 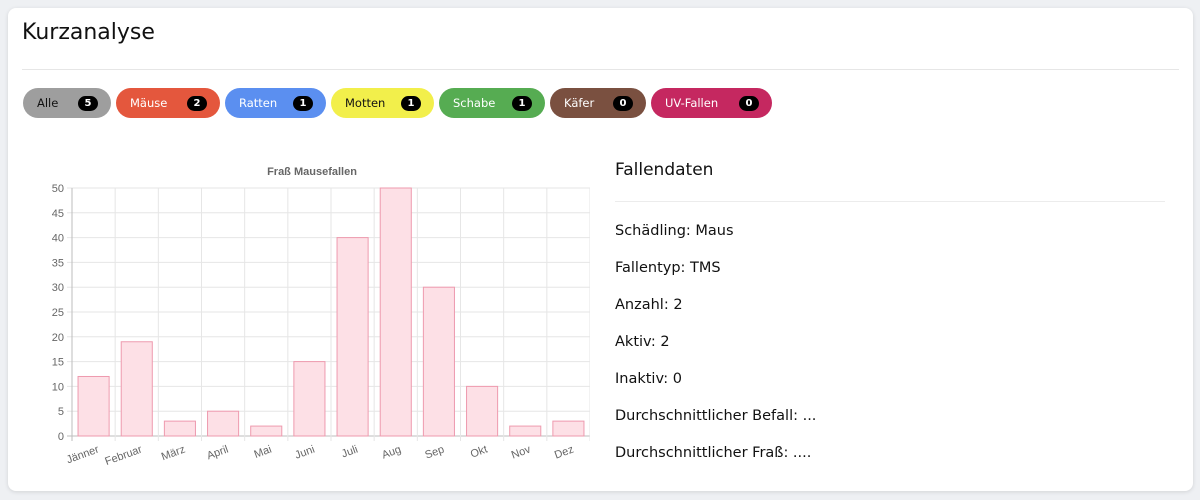 I want to click on chart-title: Fraß Mausefallen, so click(x=312, y=172).